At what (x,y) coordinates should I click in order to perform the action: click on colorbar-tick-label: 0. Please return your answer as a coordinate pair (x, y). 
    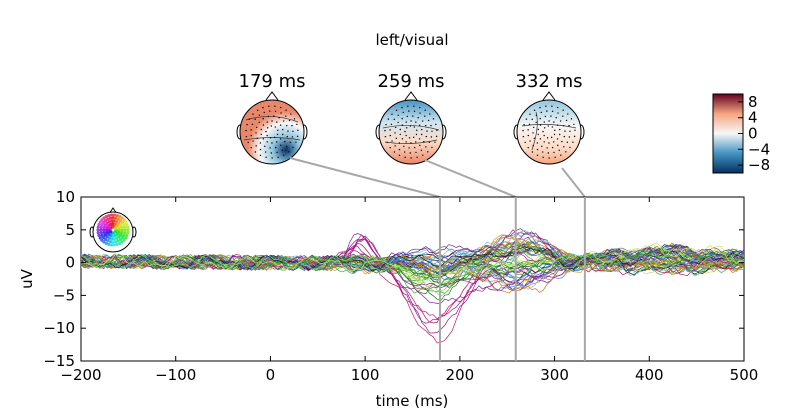
    Looking at the image, I should click on (753, 134).